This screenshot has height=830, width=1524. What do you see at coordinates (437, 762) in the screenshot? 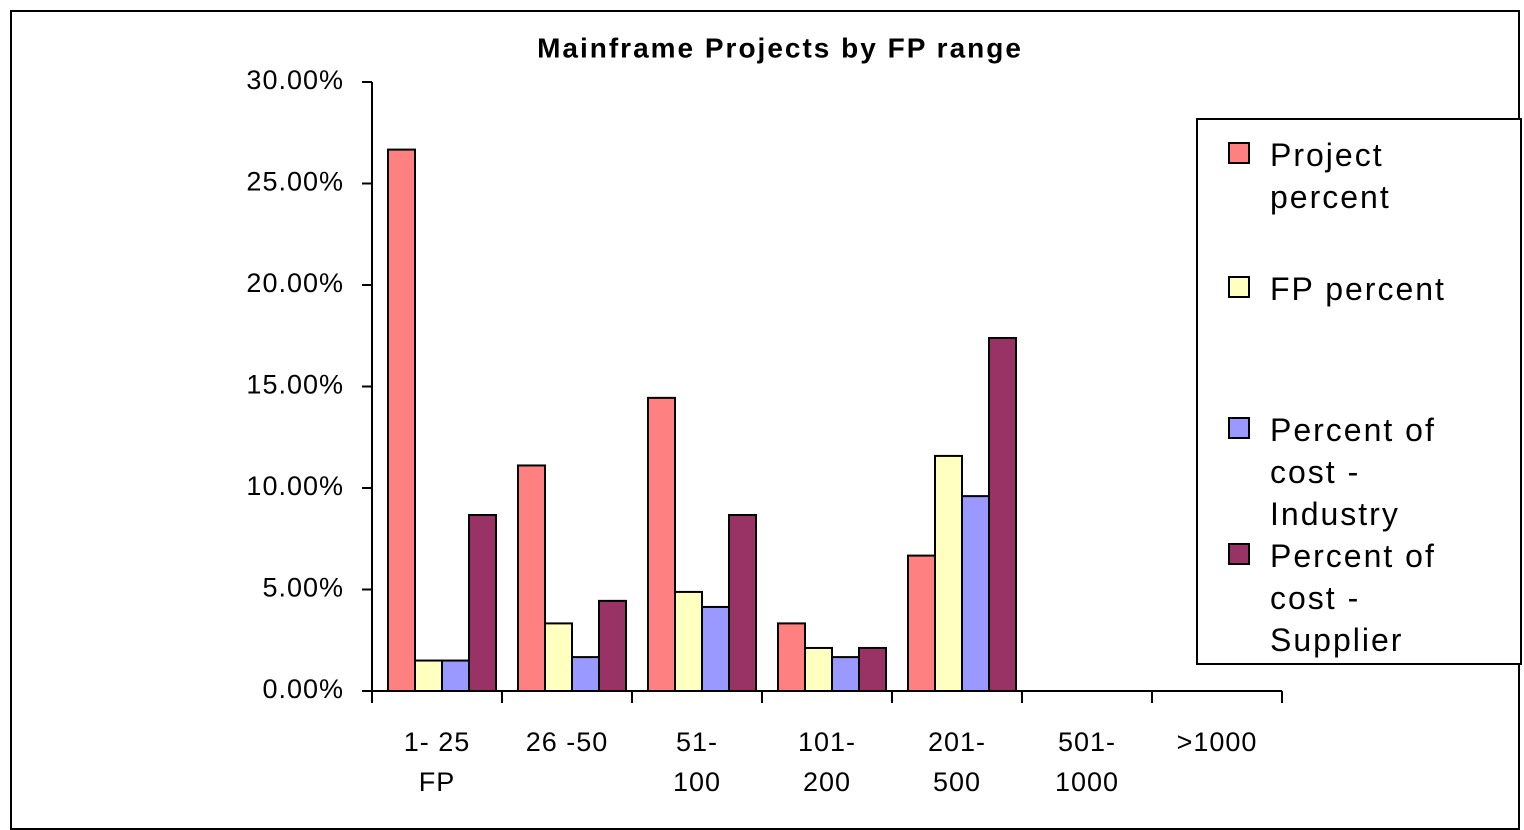
I see `x-tick-label: 1- 25 FP` at bounding box center [437, 762].